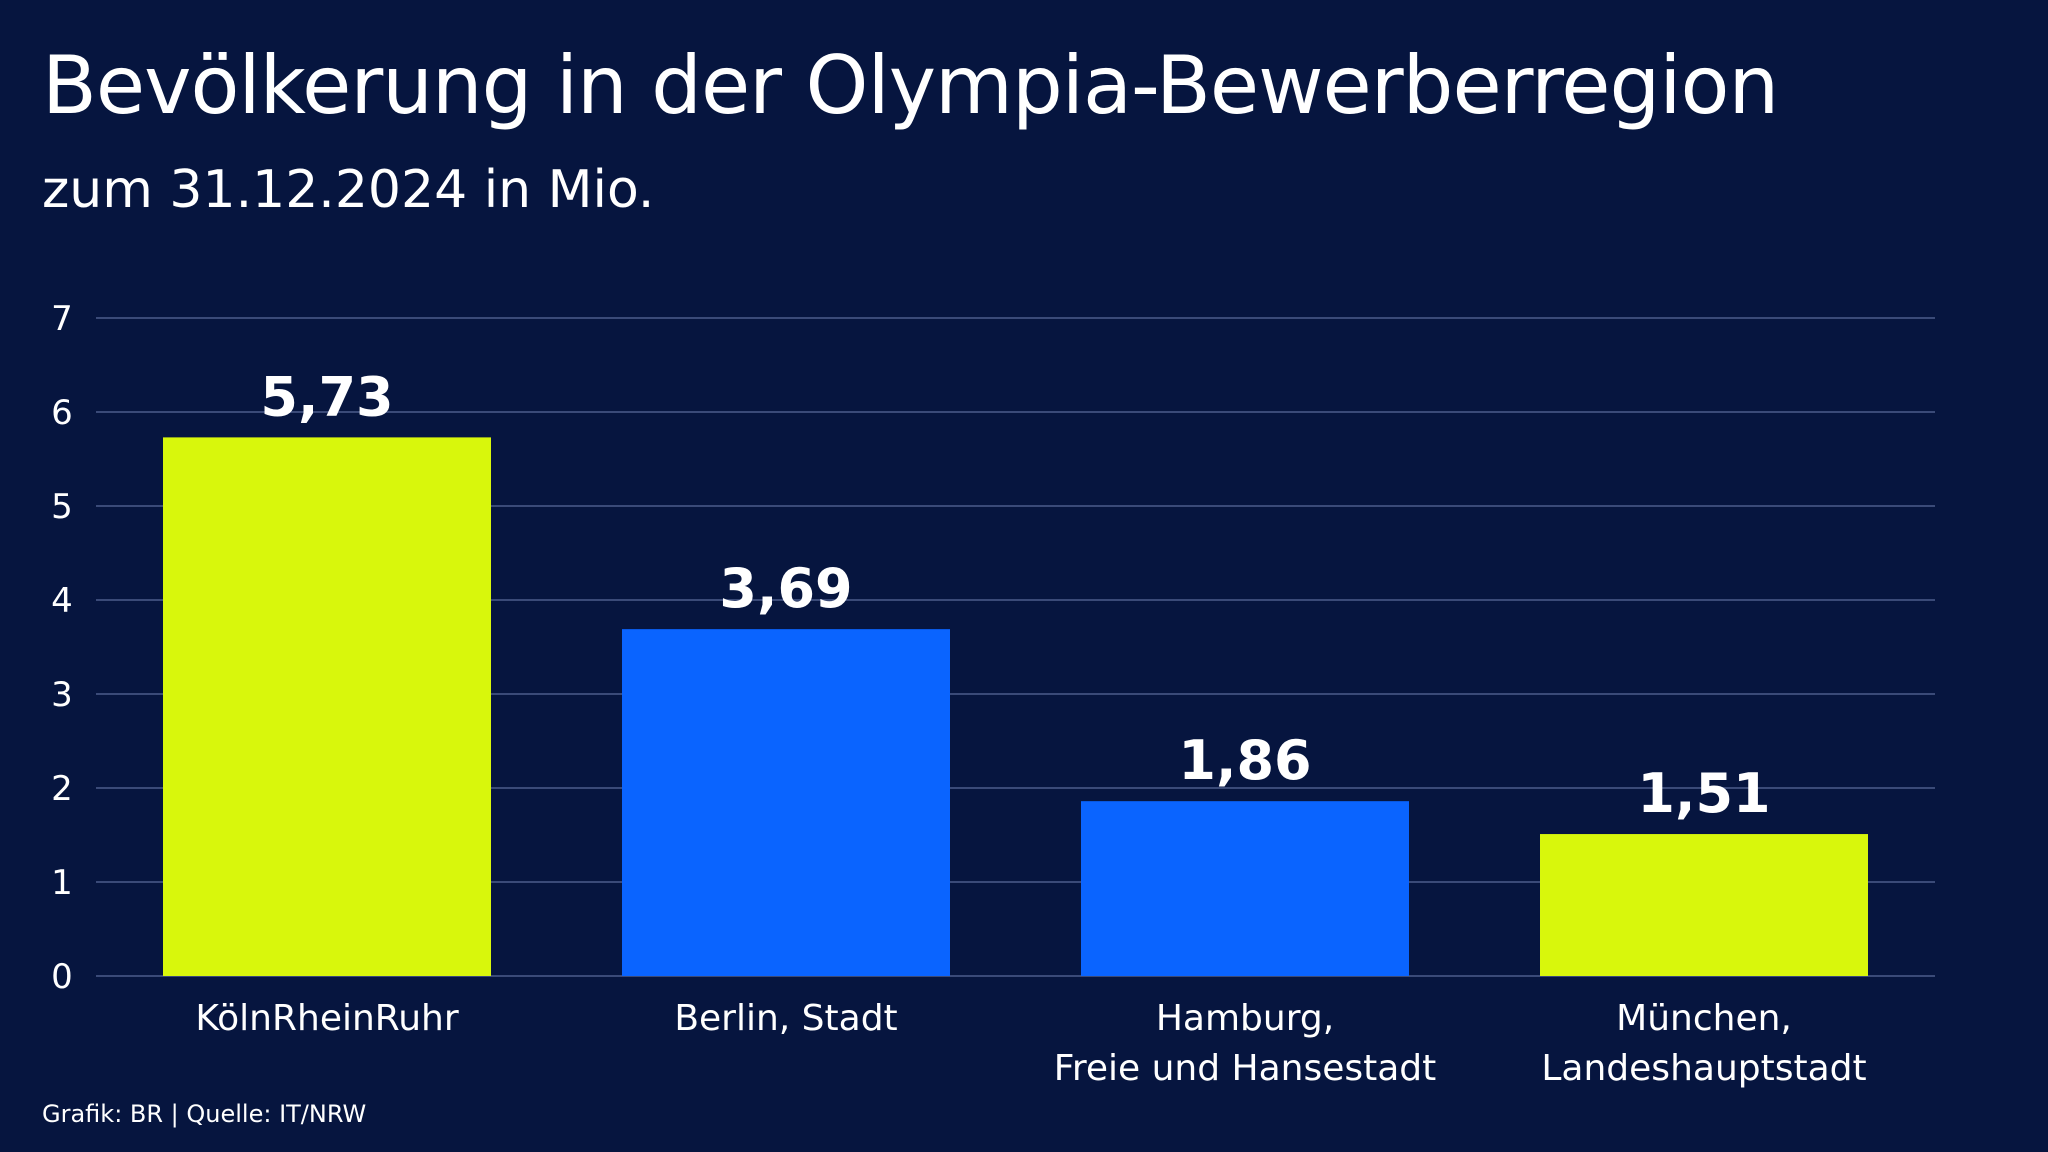 This screenshot has width=2048, height=1152. I want to click on category-label: Freie und Hansestadt, so click(1245, 1068).